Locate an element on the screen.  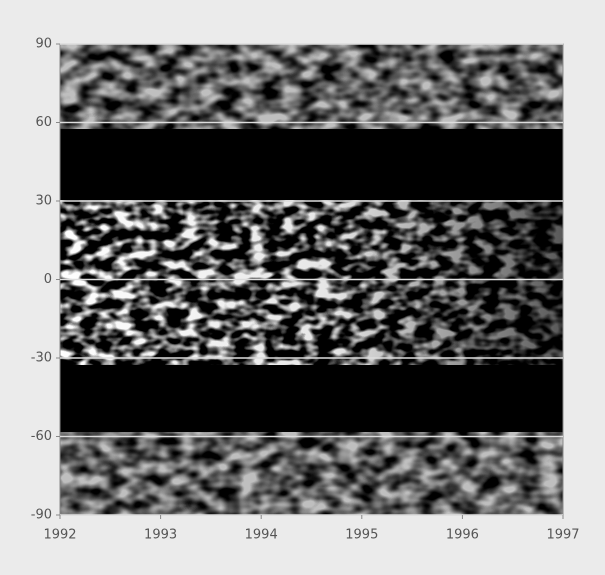
x-tick-label: 1997 is located at coordinates (562, 535).